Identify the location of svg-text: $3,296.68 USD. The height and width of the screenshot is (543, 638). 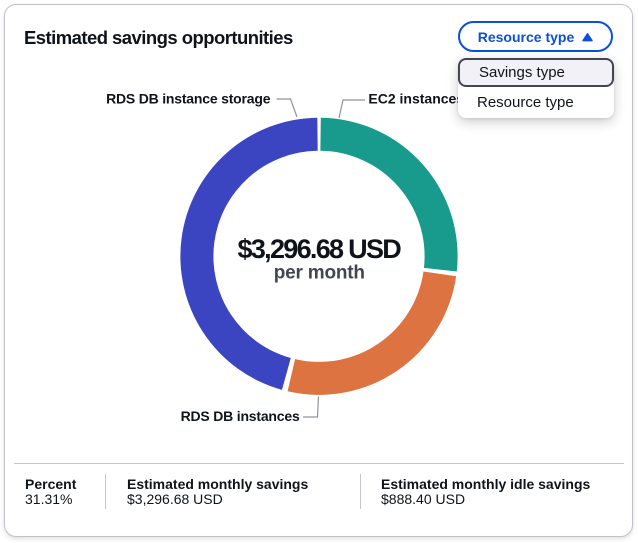
(320, 249).